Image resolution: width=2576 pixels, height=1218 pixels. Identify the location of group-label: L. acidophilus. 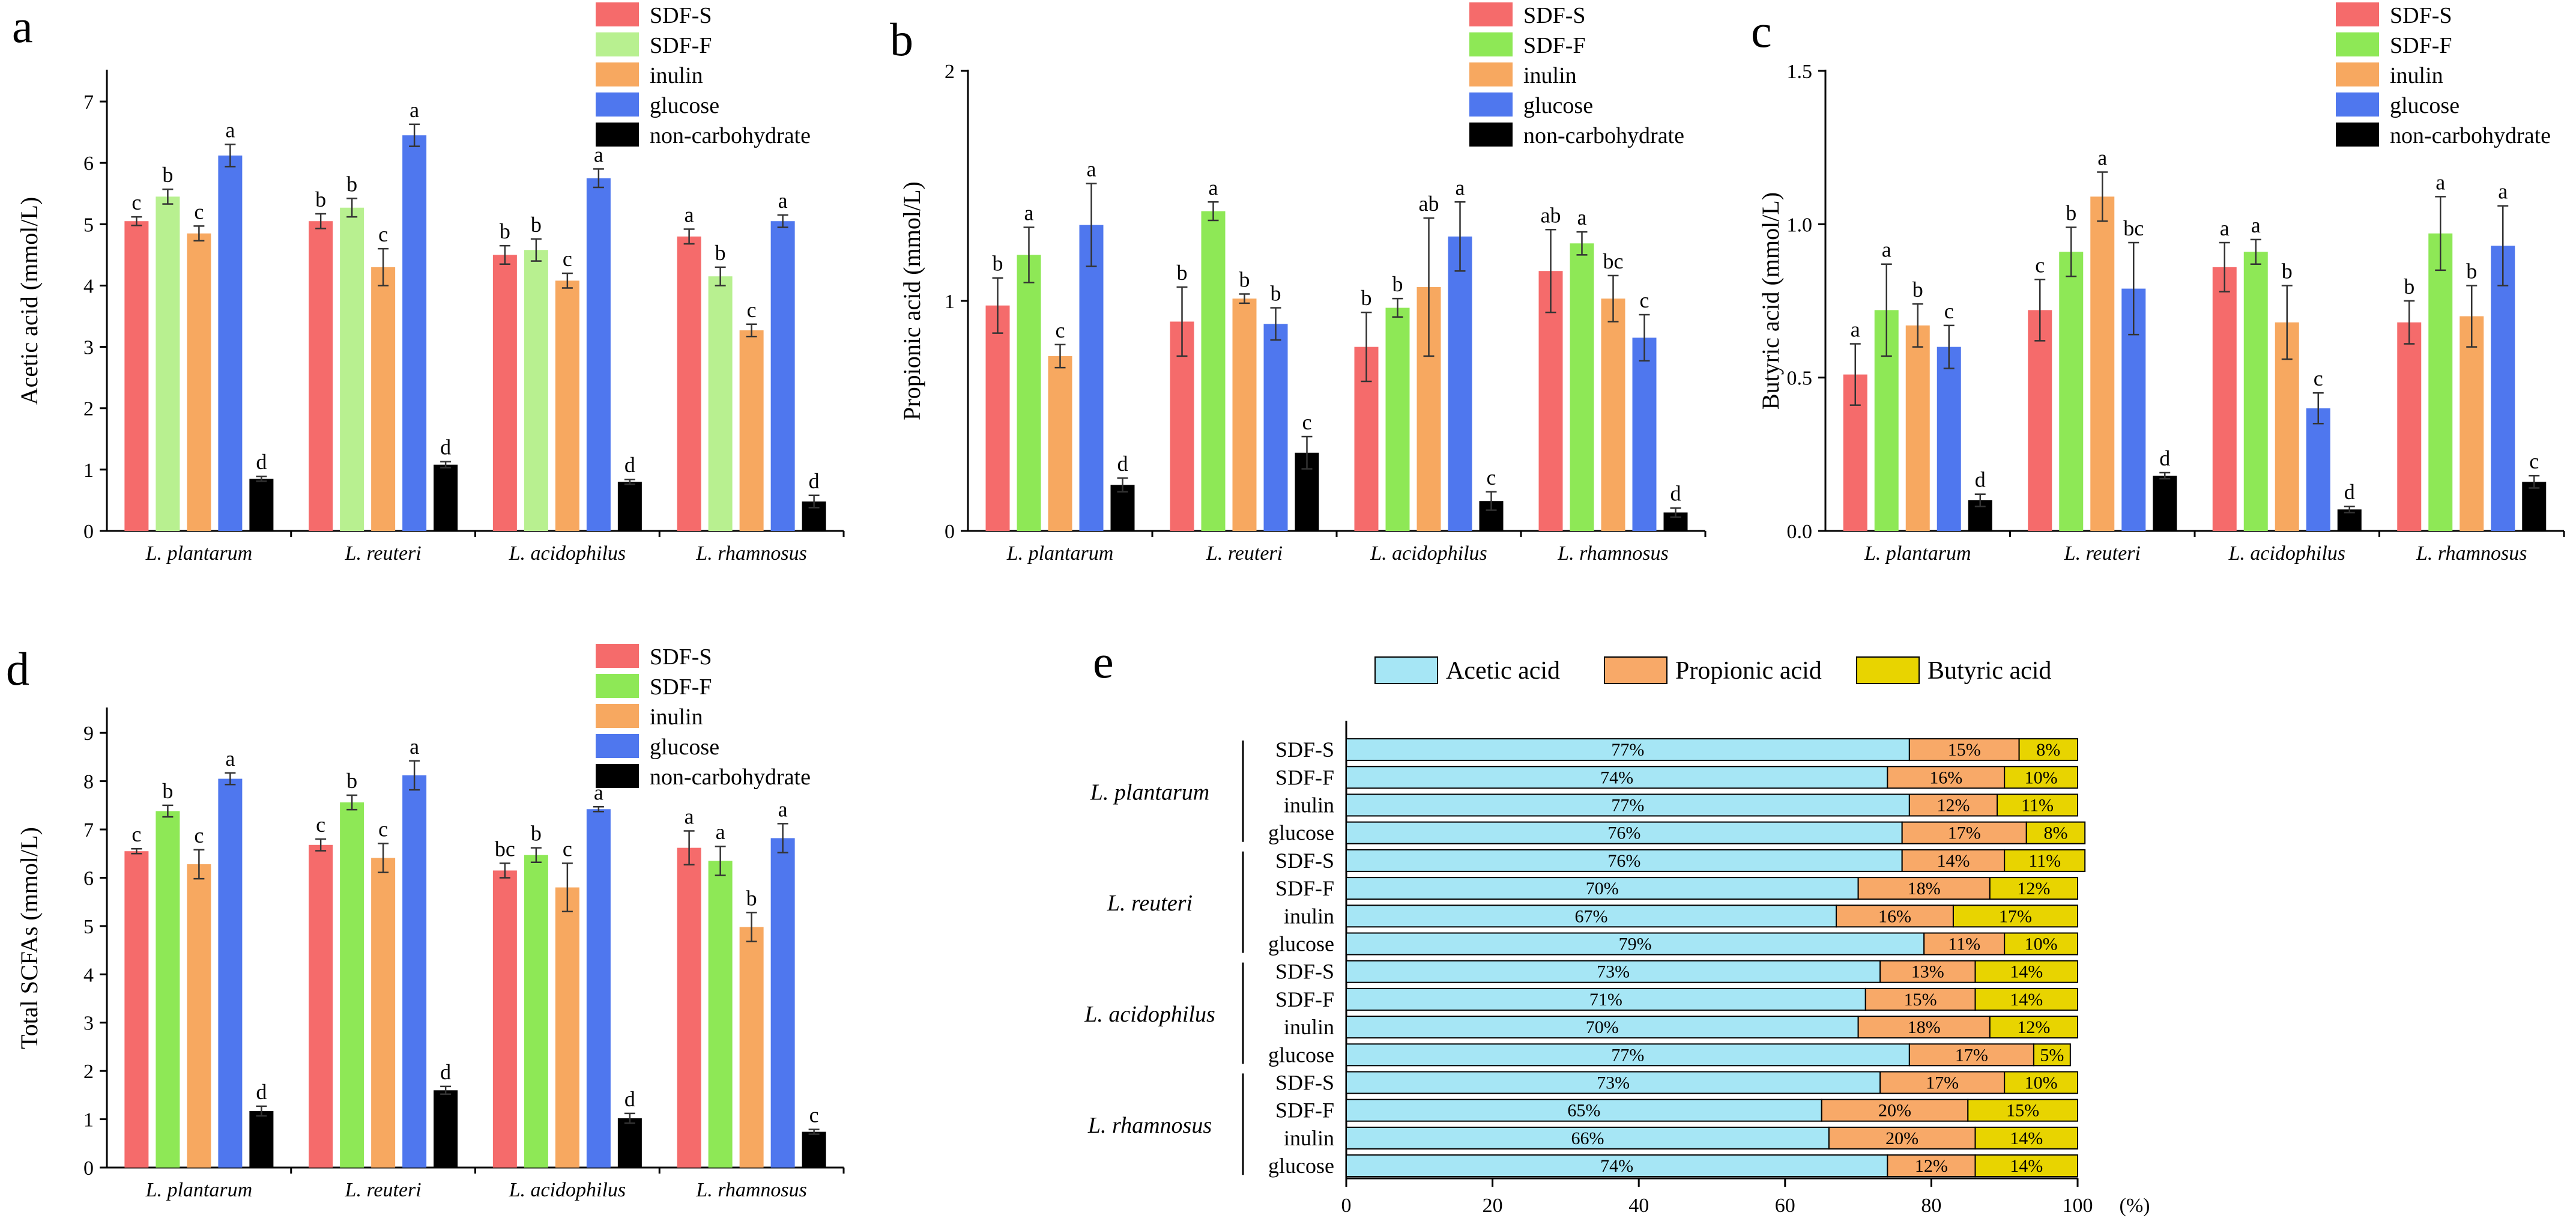
(1149, 1014).